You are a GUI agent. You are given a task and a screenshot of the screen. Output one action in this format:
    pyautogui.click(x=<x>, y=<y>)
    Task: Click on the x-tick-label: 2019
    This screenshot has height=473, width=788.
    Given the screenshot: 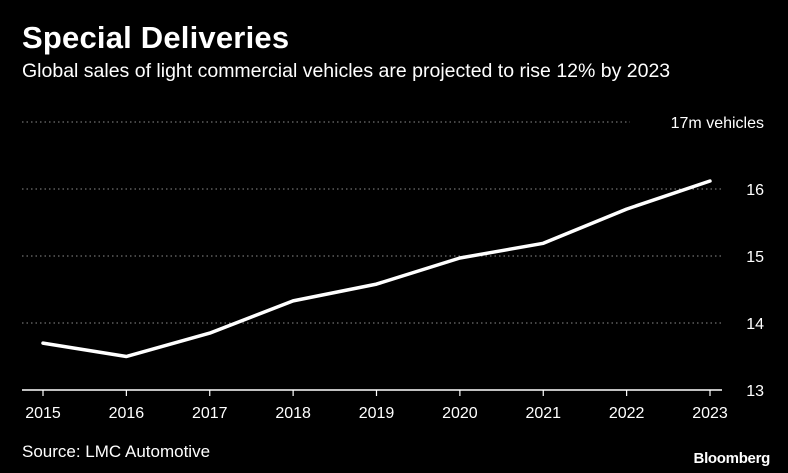 What is the action you would take?
    pyautogui.click(x=377, y=413)
    